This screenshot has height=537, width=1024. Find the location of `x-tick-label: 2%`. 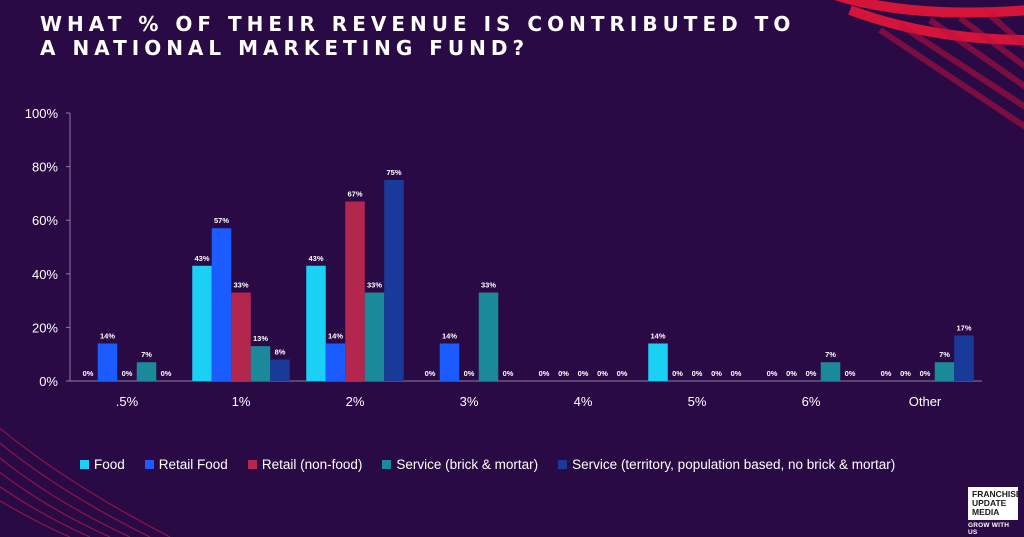

x-tick-label: 2% is located at coordinates (355, 401).